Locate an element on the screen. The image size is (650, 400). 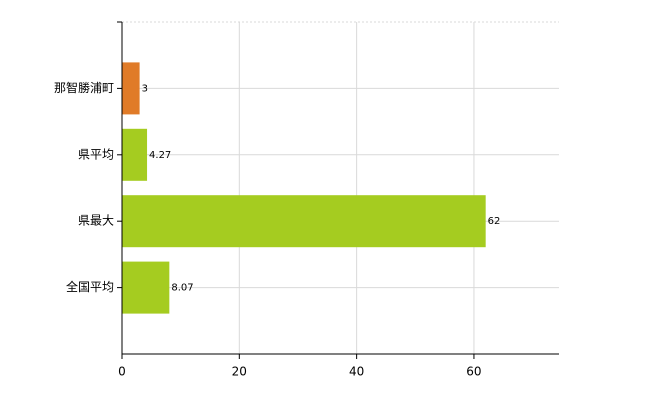
value-label: 3 is located at coordinates (145, 88).